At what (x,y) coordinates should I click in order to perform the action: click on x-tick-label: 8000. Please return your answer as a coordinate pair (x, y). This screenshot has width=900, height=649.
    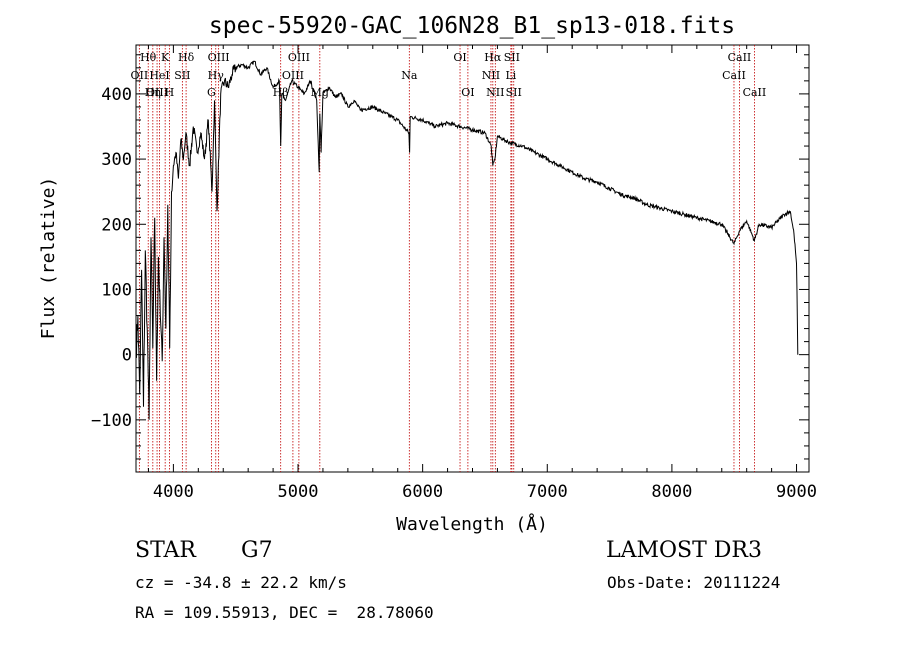
    Looking at the image, I should click on (671, 492).